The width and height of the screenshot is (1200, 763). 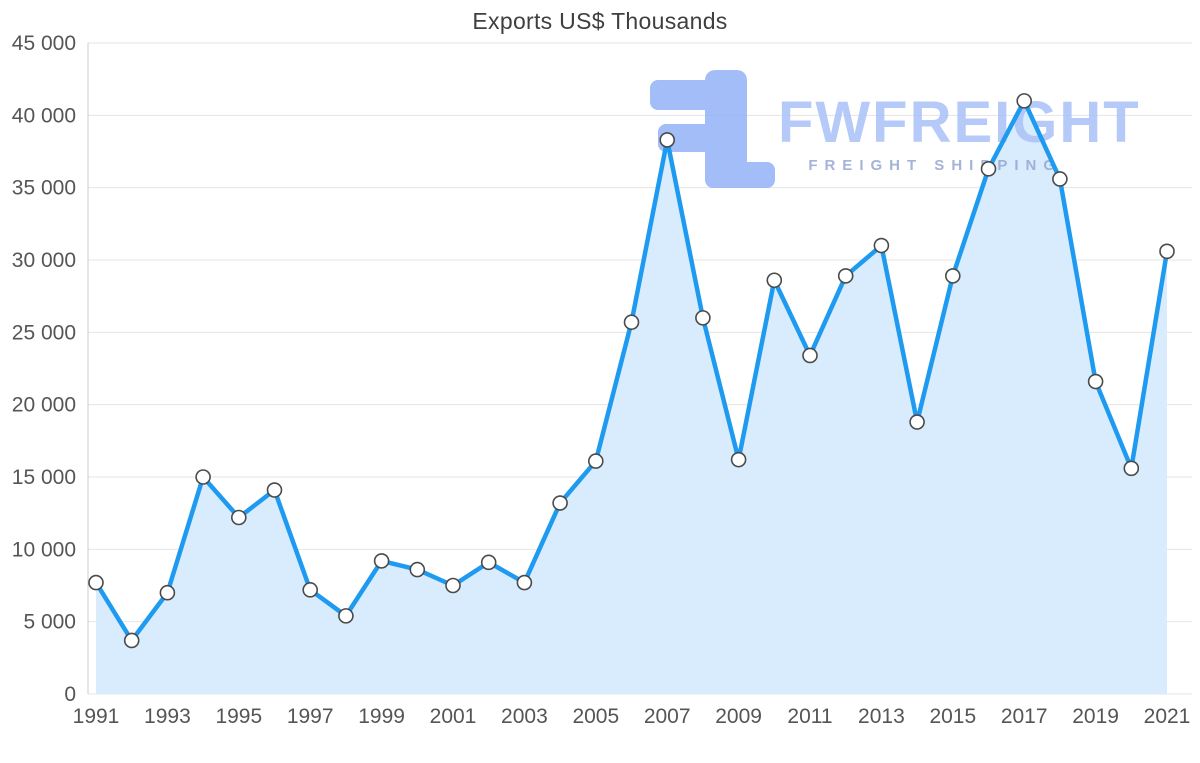 I want to click on y-tick-label: 25 000, so click(x=44, y=332).